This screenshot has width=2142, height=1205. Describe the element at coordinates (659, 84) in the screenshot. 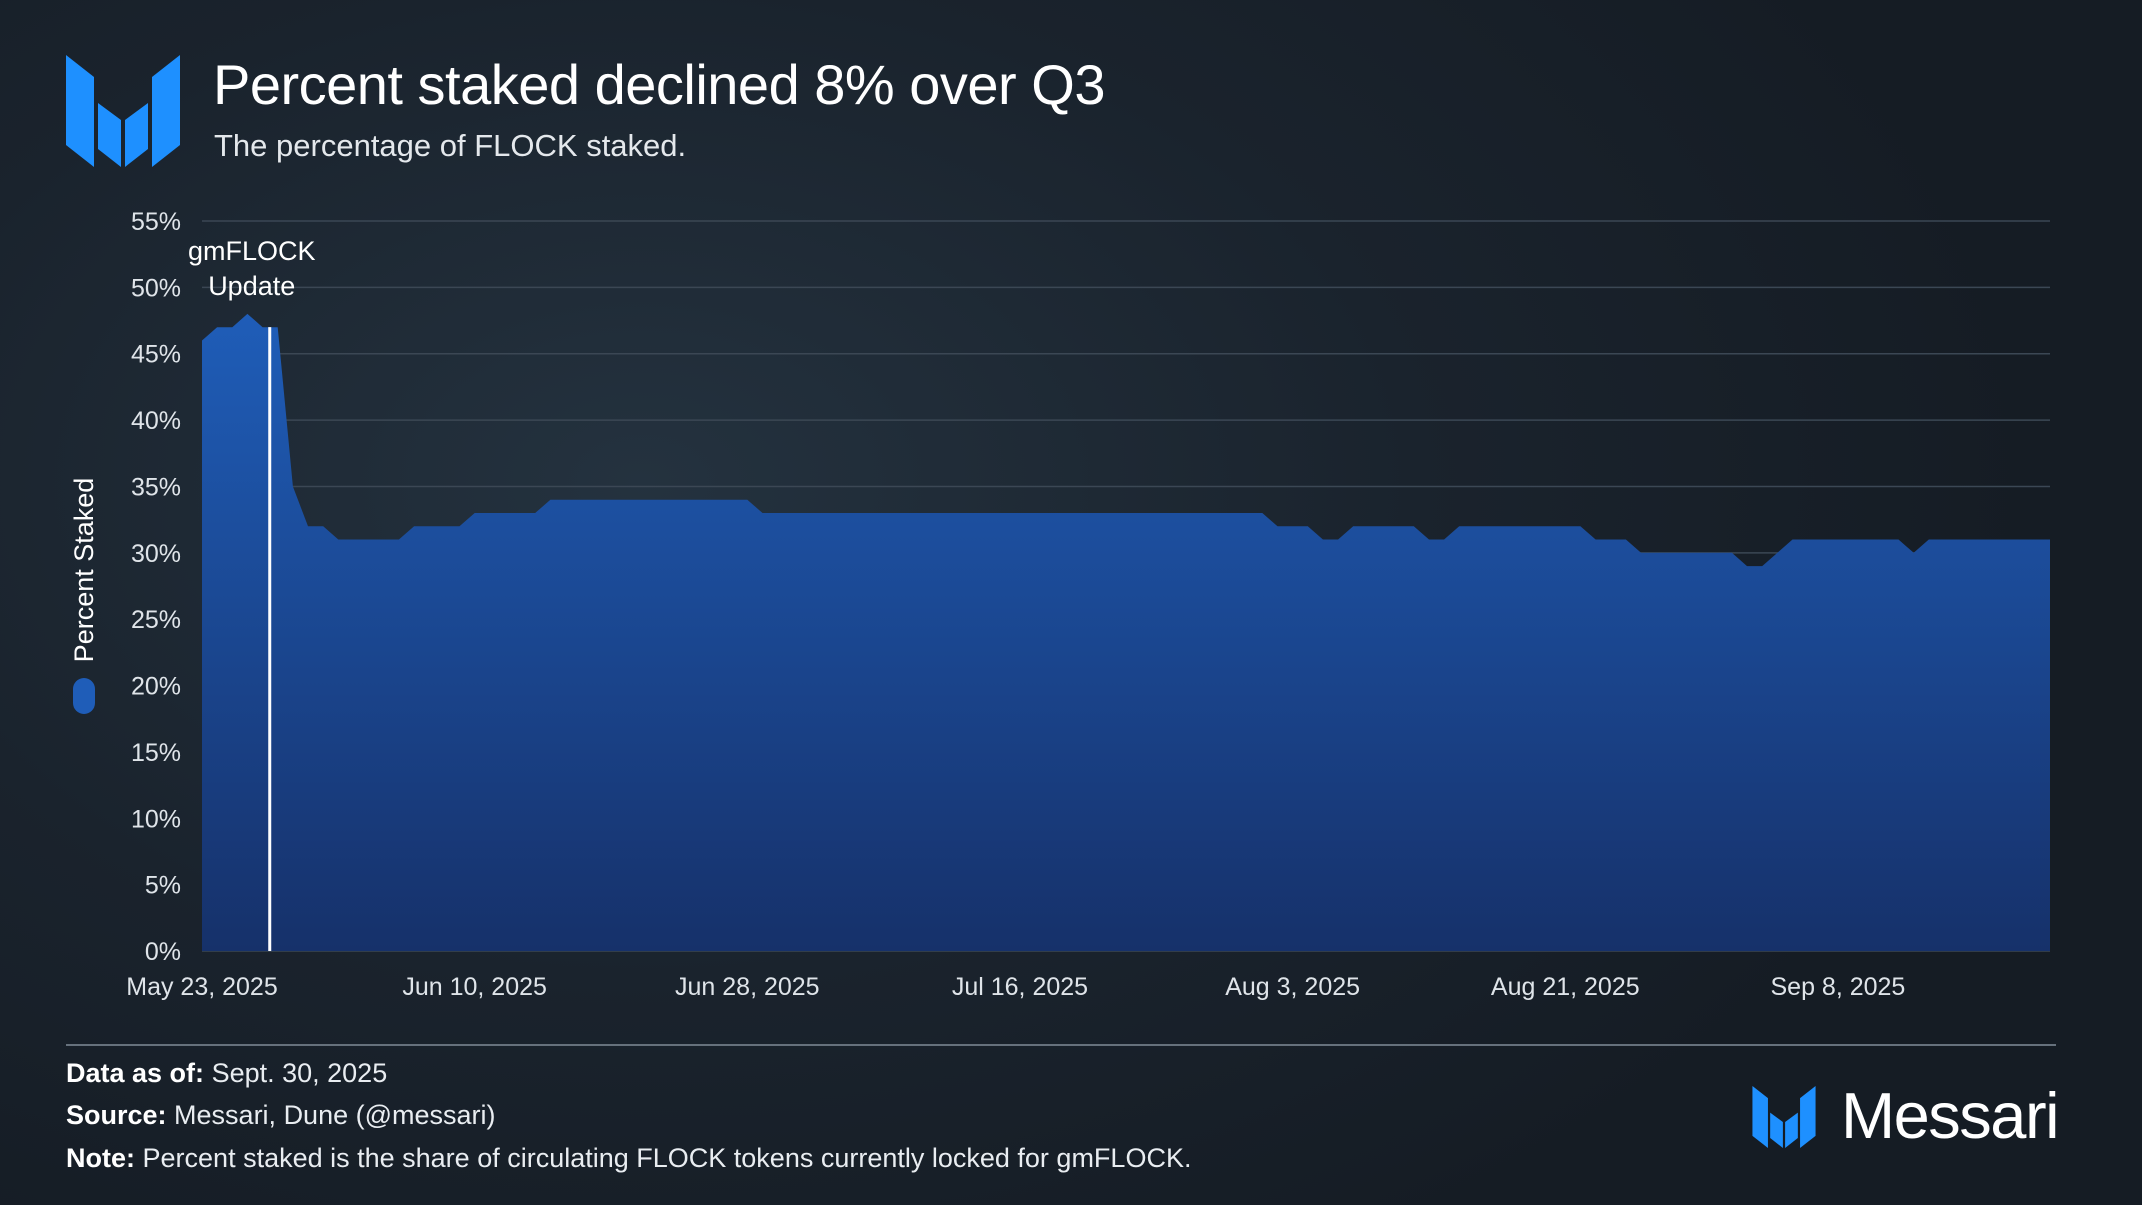

I see `chart-title: Percent staked declined 8% over Q3` at that location.